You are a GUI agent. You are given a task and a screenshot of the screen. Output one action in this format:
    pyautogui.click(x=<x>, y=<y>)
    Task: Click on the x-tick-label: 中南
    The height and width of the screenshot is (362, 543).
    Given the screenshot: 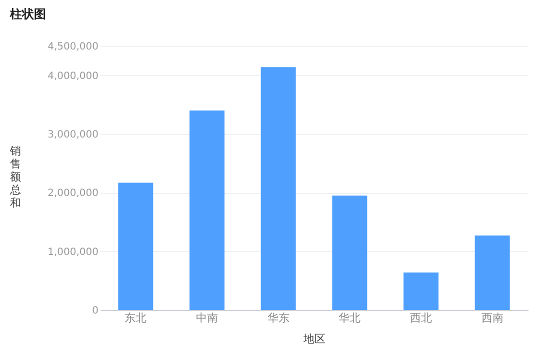 What is the action you would take?
    pyautogui.click(x=207, y=318)
    